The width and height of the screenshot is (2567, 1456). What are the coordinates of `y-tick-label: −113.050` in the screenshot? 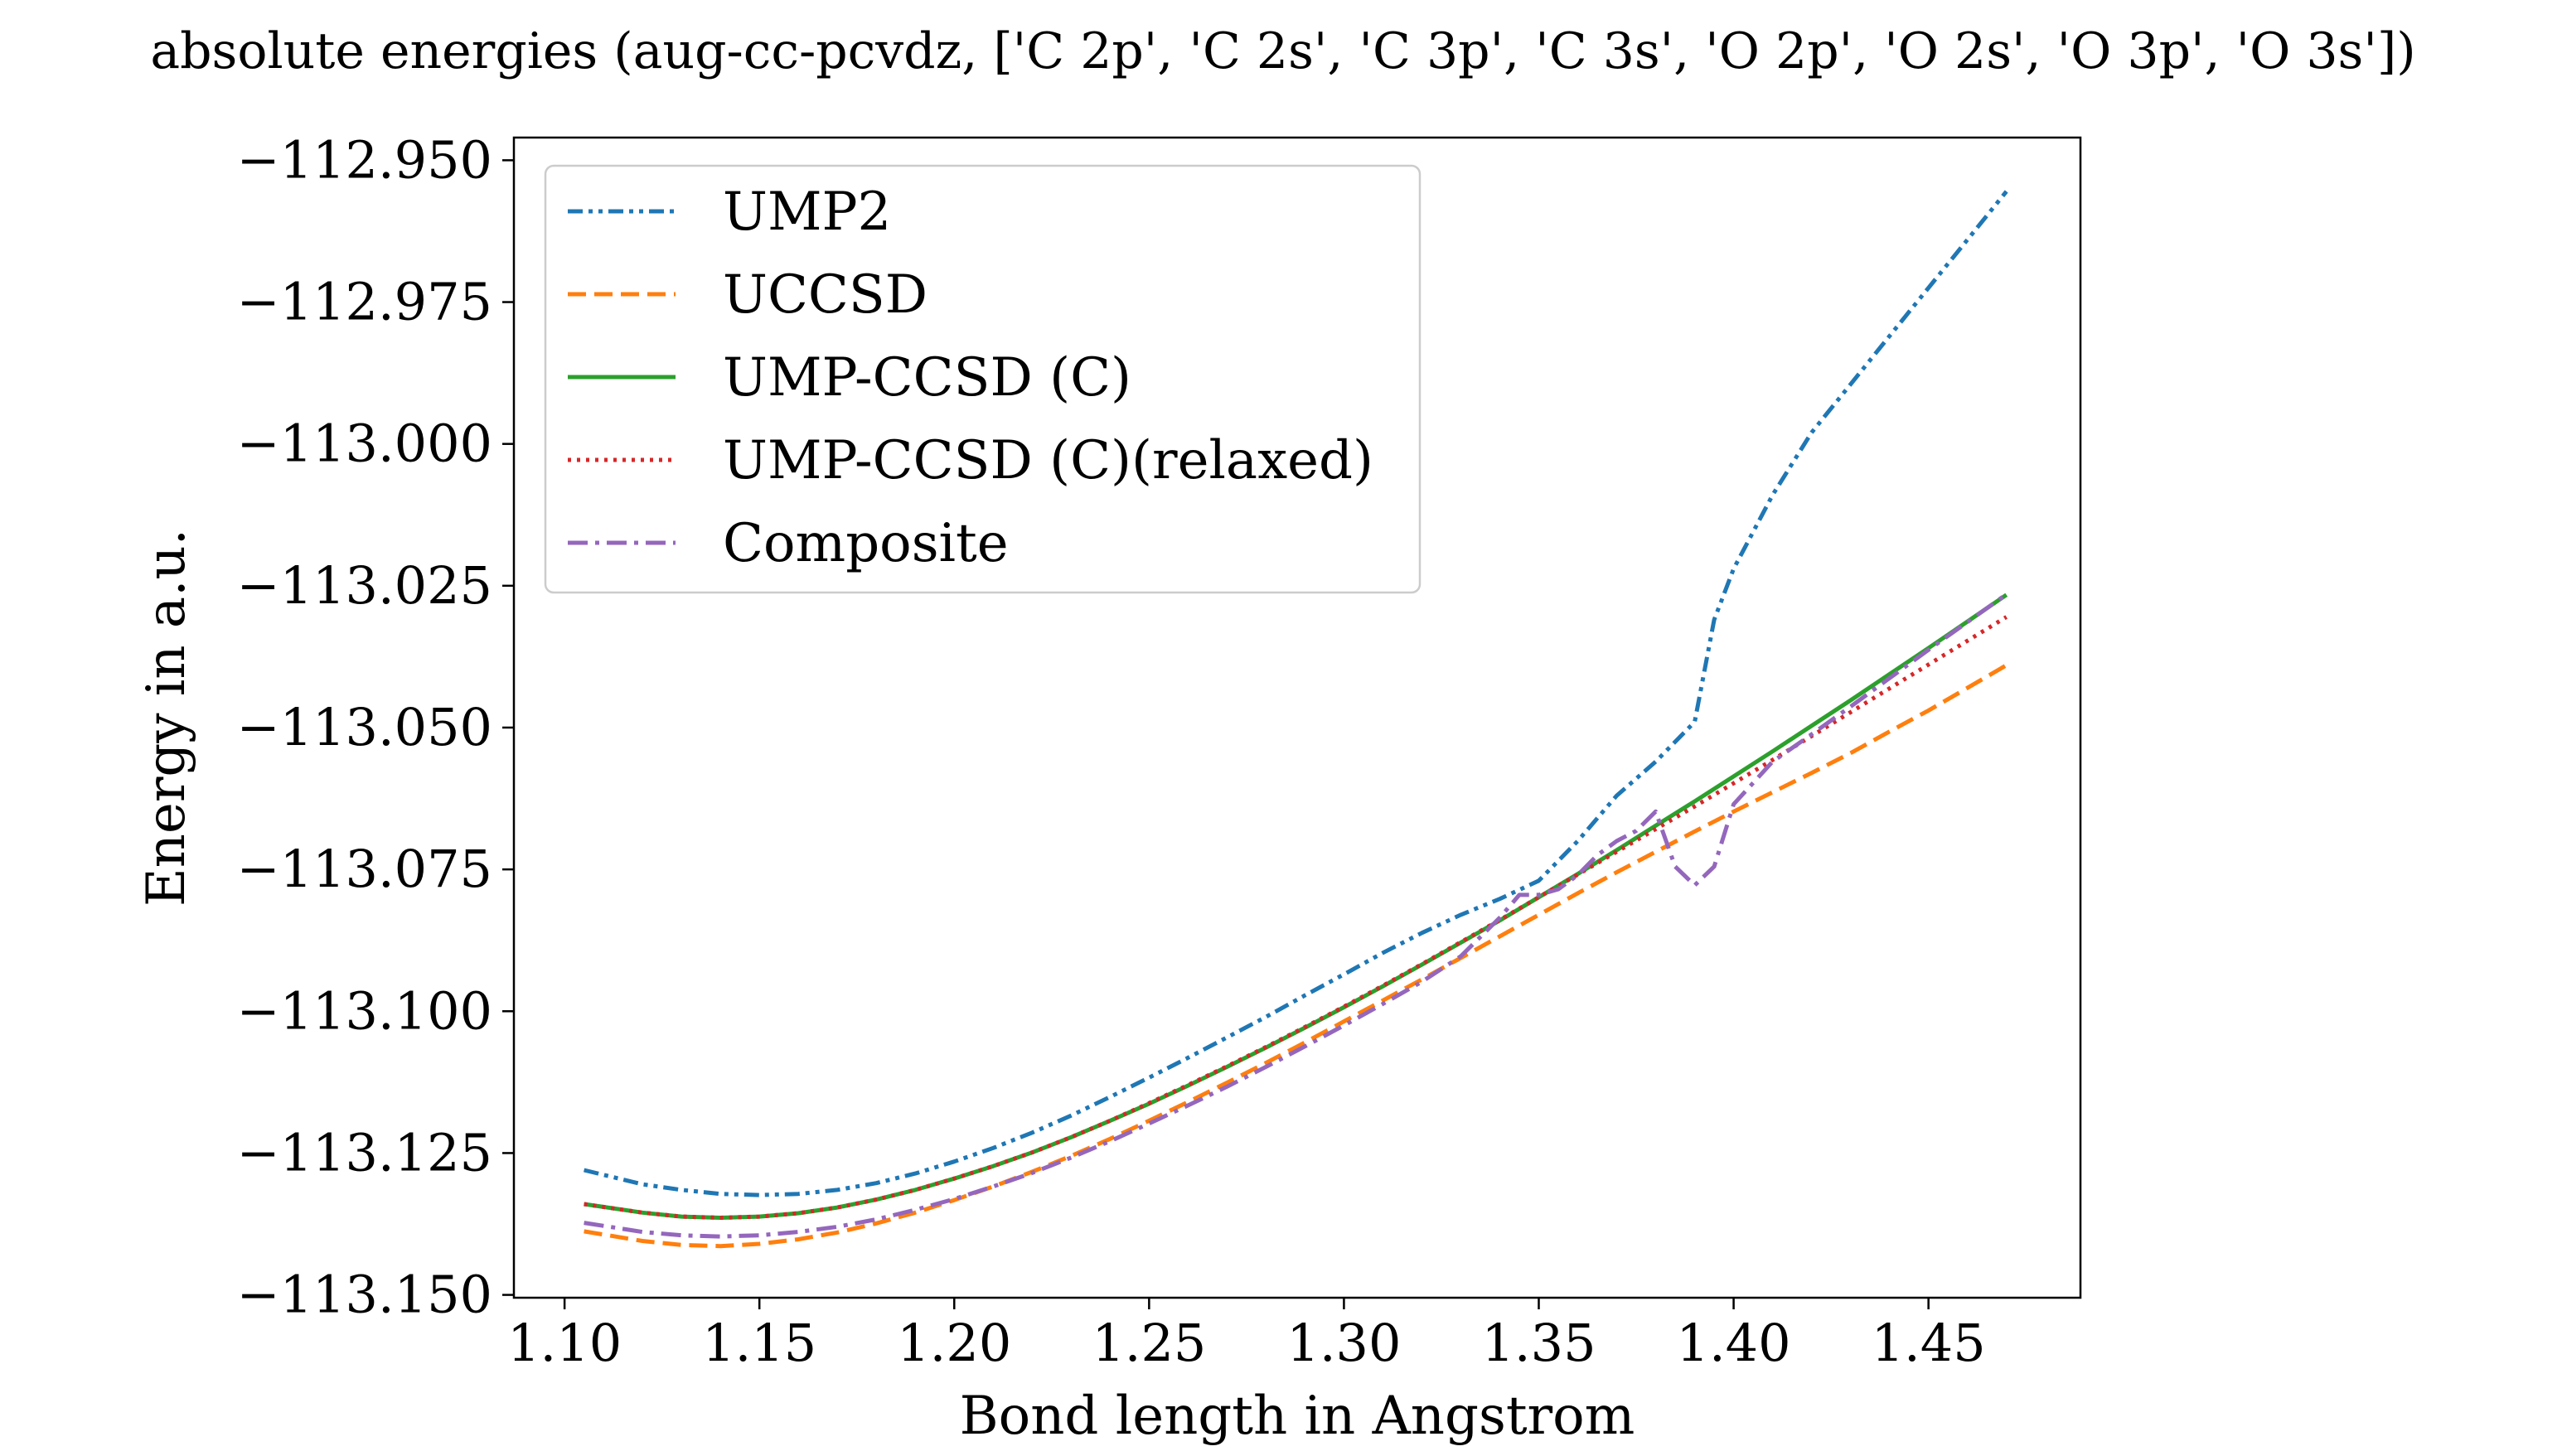 It's located at (364, 727).